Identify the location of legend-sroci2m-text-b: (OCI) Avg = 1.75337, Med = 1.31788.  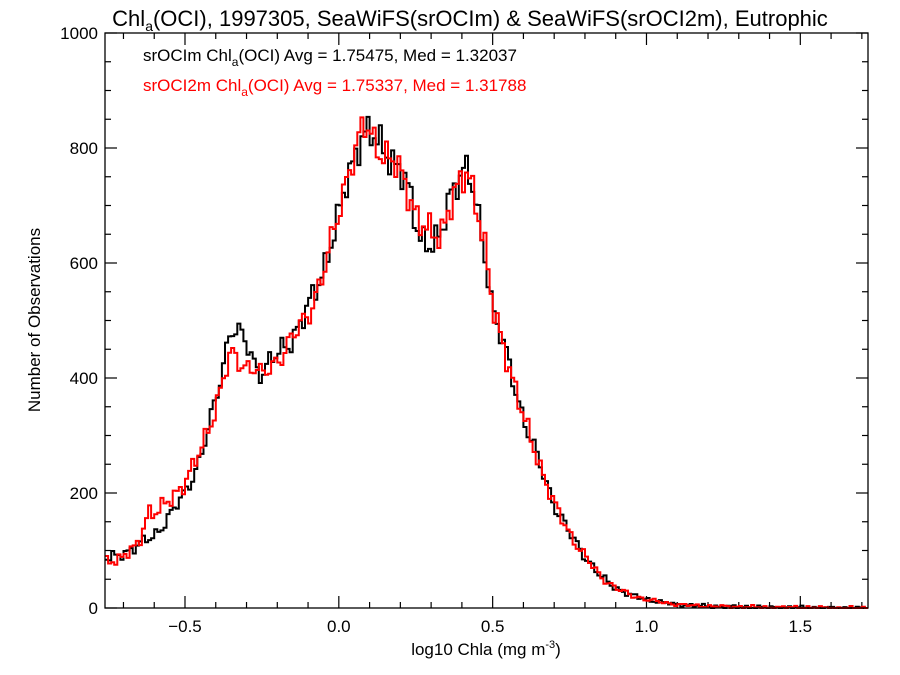
(387, 85).